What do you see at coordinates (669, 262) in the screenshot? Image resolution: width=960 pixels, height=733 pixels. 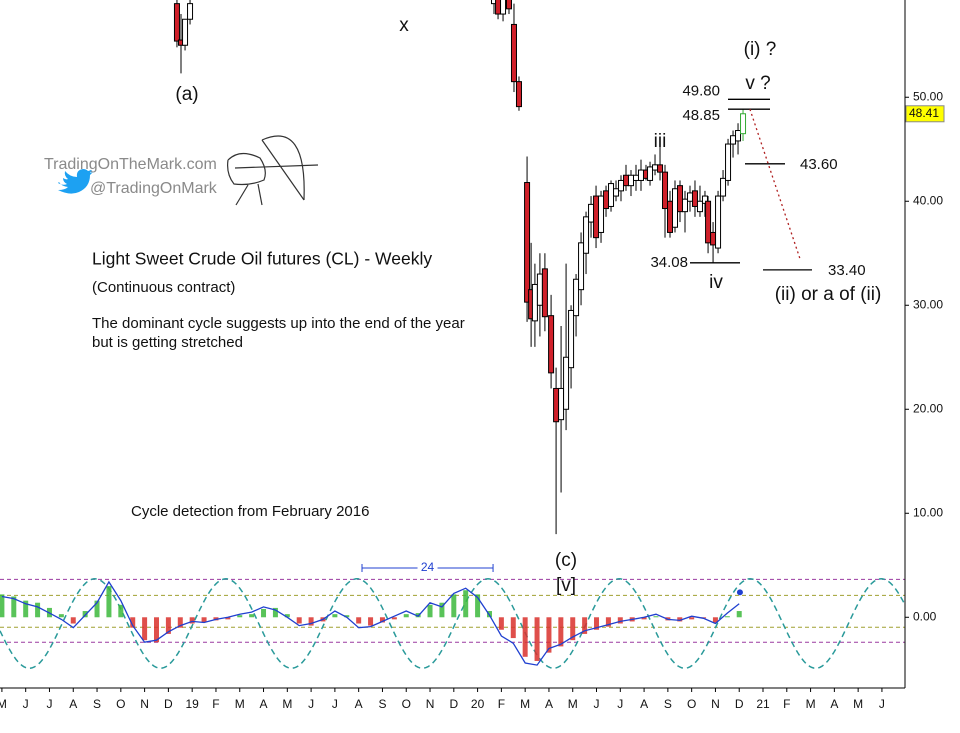 I see `level-label: 34.08` at bounding box center [669, 262].